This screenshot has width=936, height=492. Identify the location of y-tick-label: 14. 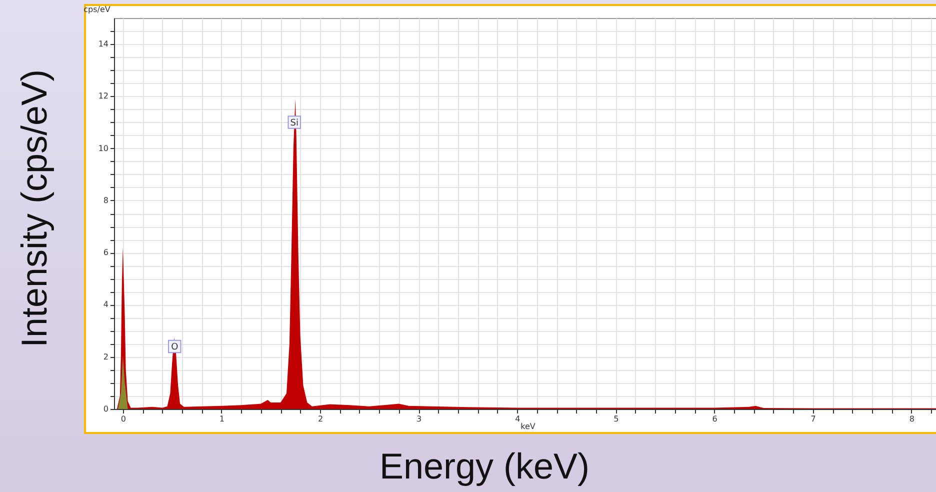
(103, 44).